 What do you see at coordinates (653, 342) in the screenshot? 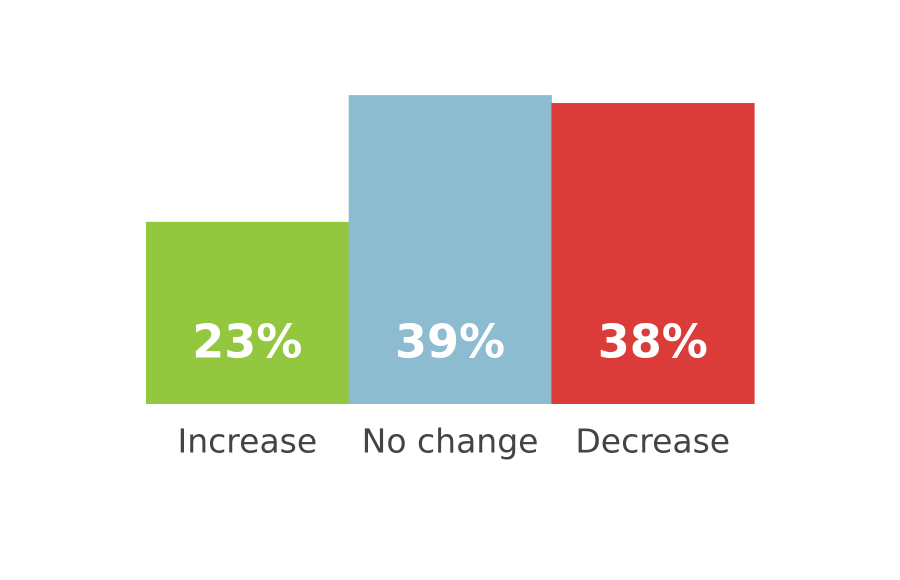
I see `value-label: 38%` at bounding box center [653, 342].